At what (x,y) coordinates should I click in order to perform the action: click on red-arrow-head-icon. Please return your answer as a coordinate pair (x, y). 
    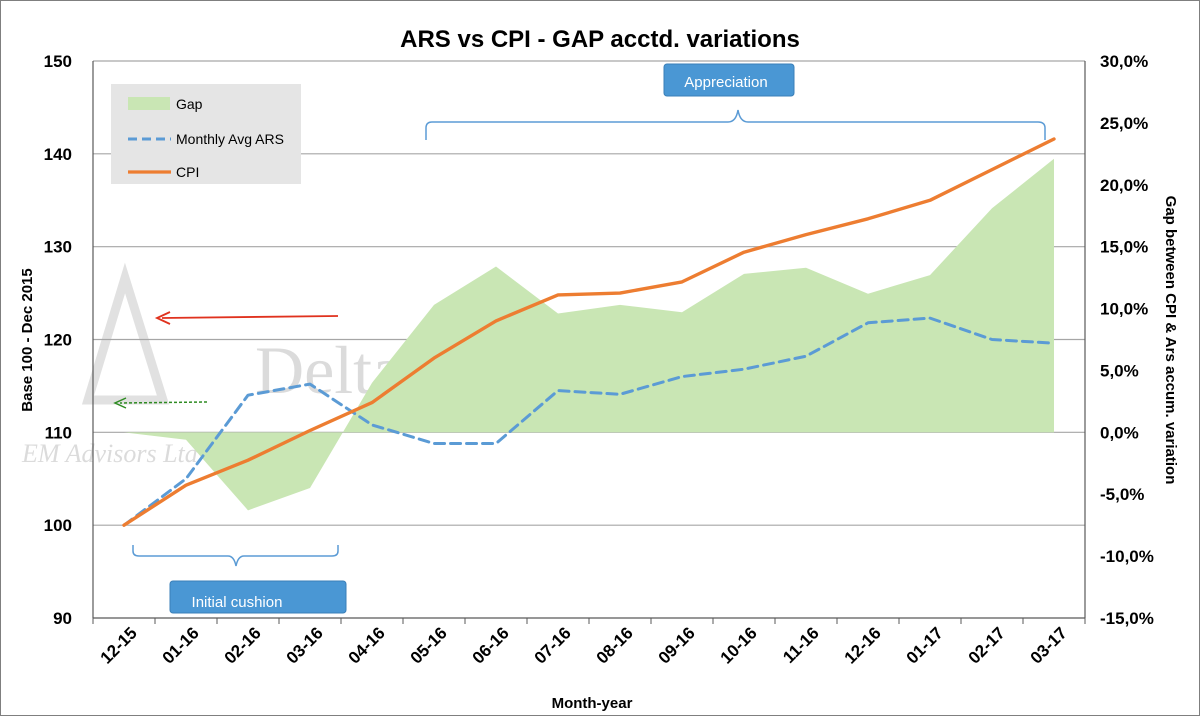
    Looking at the image, I should click on (162, 318).